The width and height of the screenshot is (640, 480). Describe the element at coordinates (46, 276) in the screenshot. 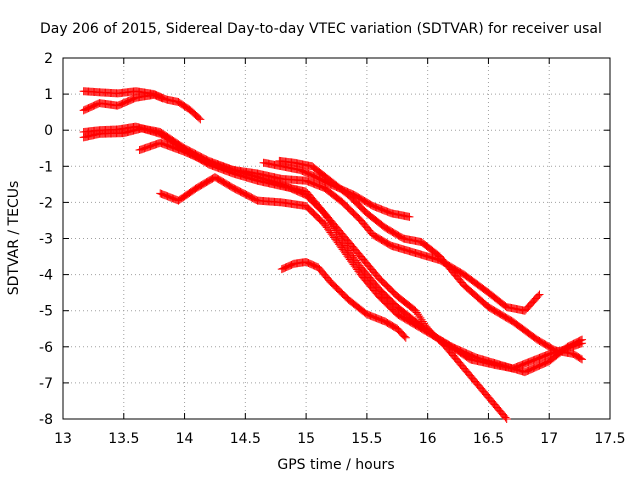

I see `y-tick-label: -4` at that location.